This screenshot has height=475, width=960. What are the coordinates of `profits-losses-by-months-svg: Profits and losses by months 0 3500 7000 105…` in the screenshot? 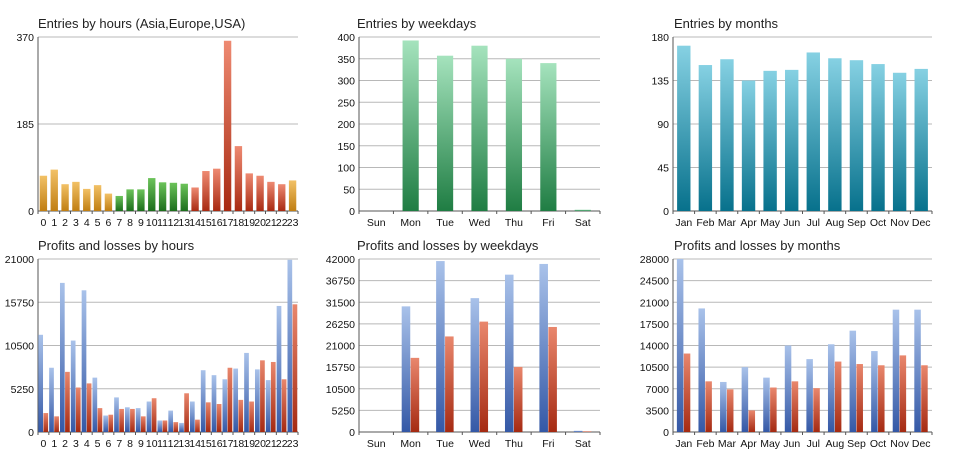 It's located at (786, 344).